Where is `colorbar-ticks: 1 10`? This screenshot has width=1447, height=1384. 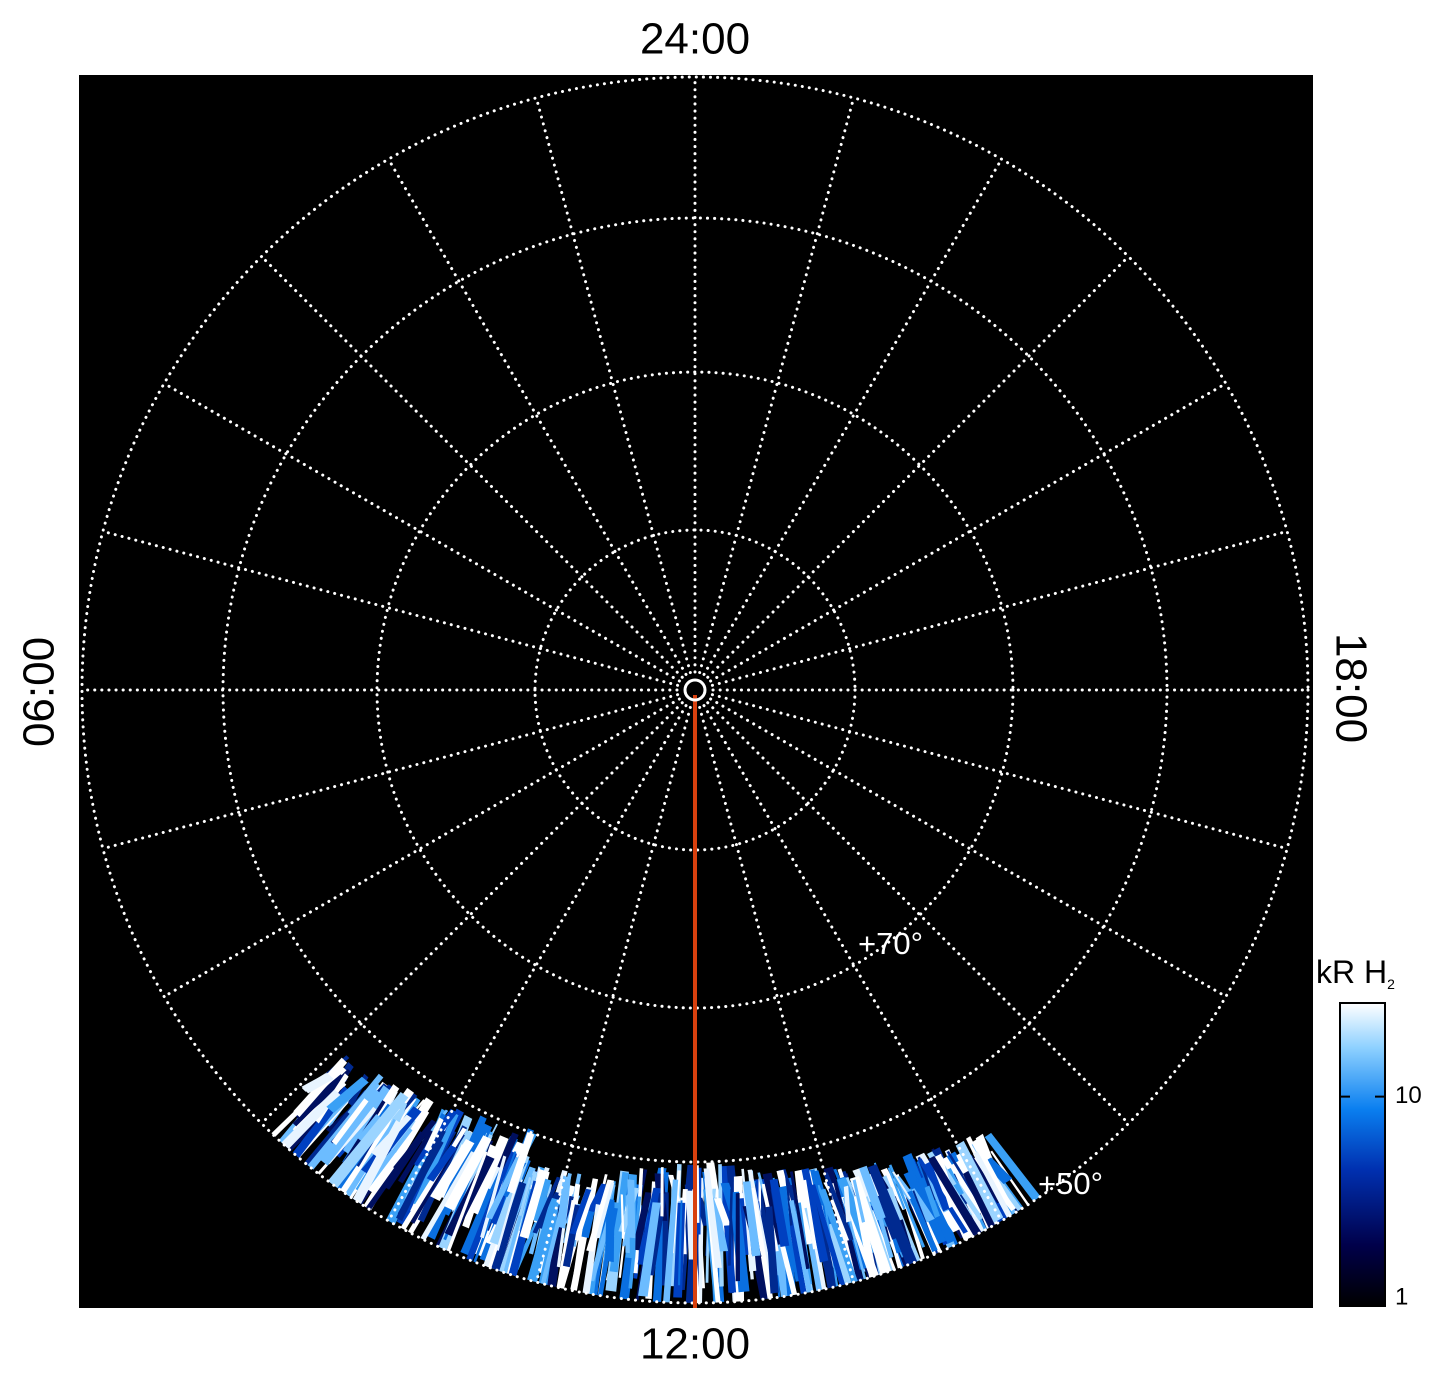 colorbar-ticks: 1 10 is located at coordinates (1381, 1196).